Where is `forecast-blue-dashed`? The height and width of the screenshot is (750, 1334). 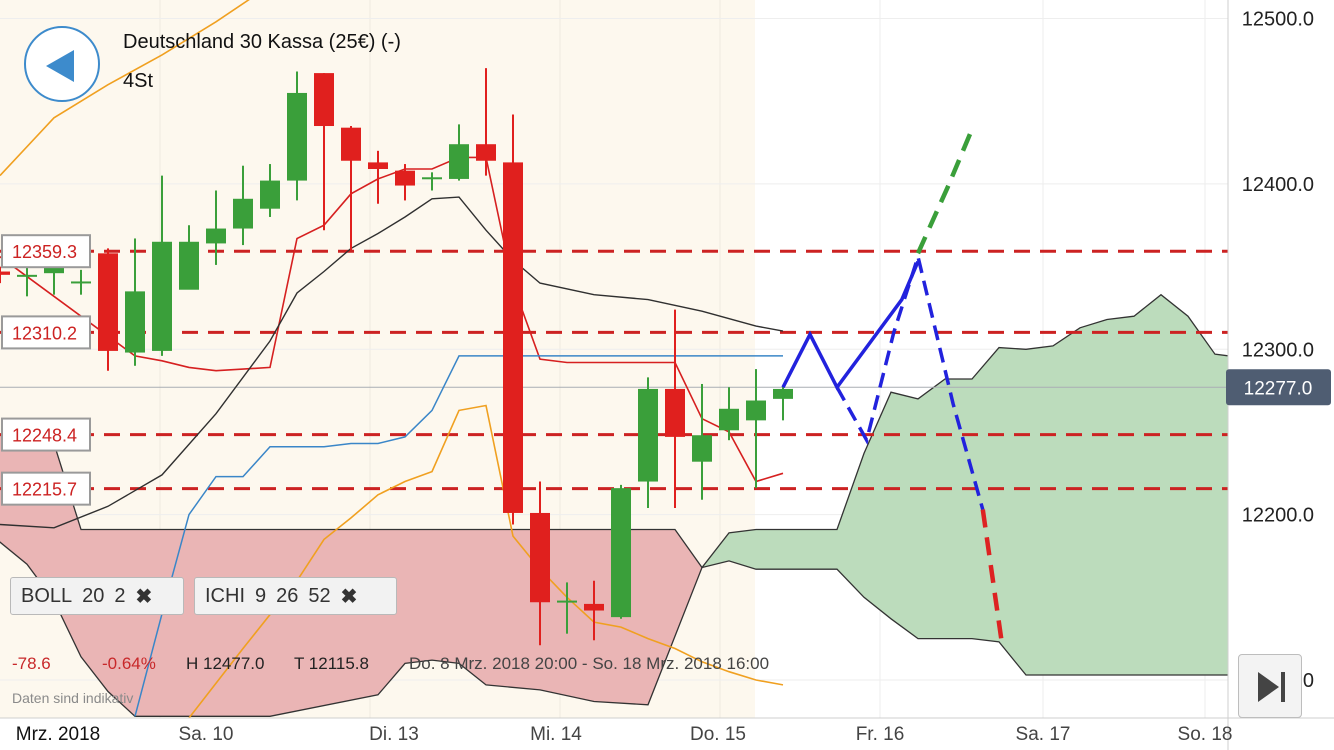 forecast-blue-dashed is located at coordinates (910, 380).